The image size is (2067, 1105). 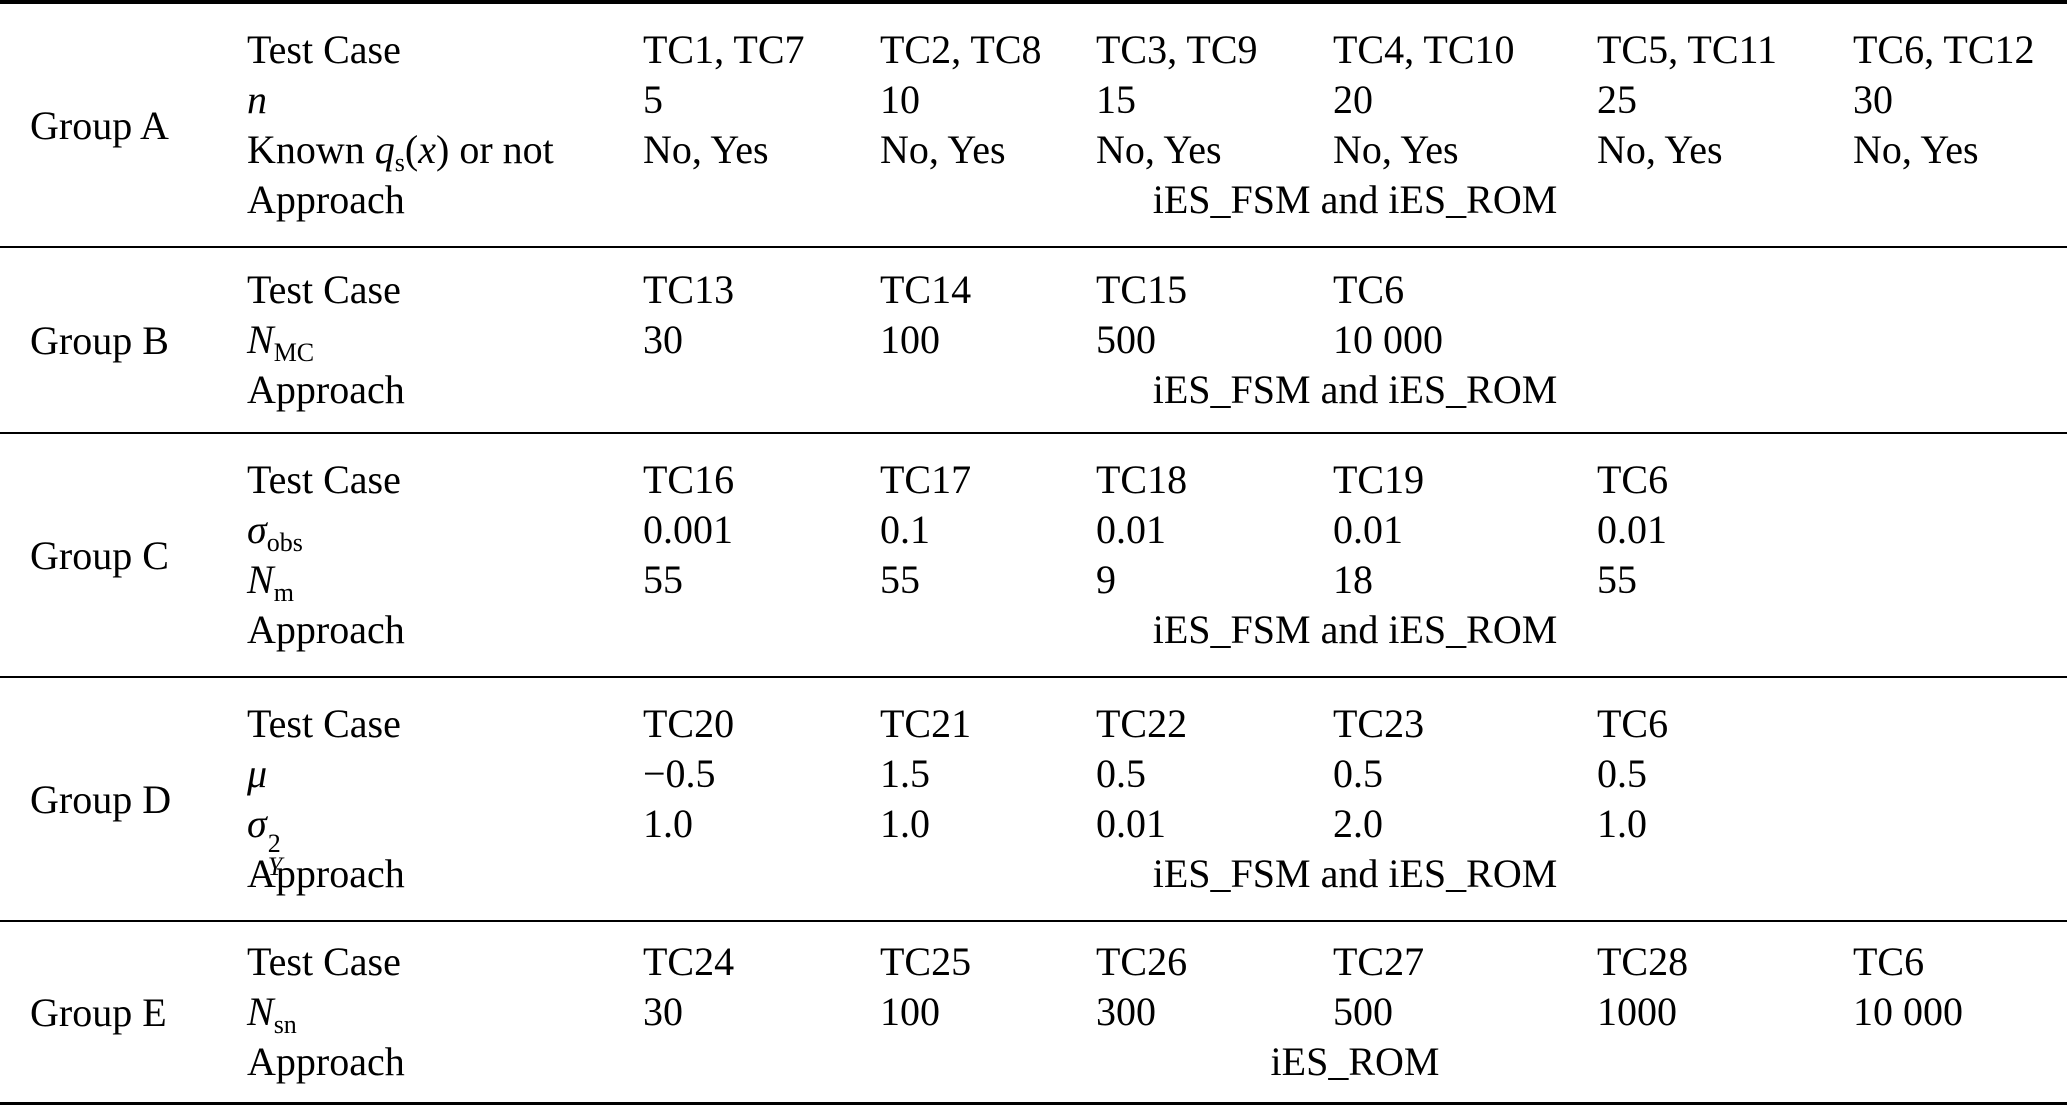 What do you see at coordinates (120, 1012) in the screenshot?
I see `group-label-column: Group E` at bounding box center [120, 1012].